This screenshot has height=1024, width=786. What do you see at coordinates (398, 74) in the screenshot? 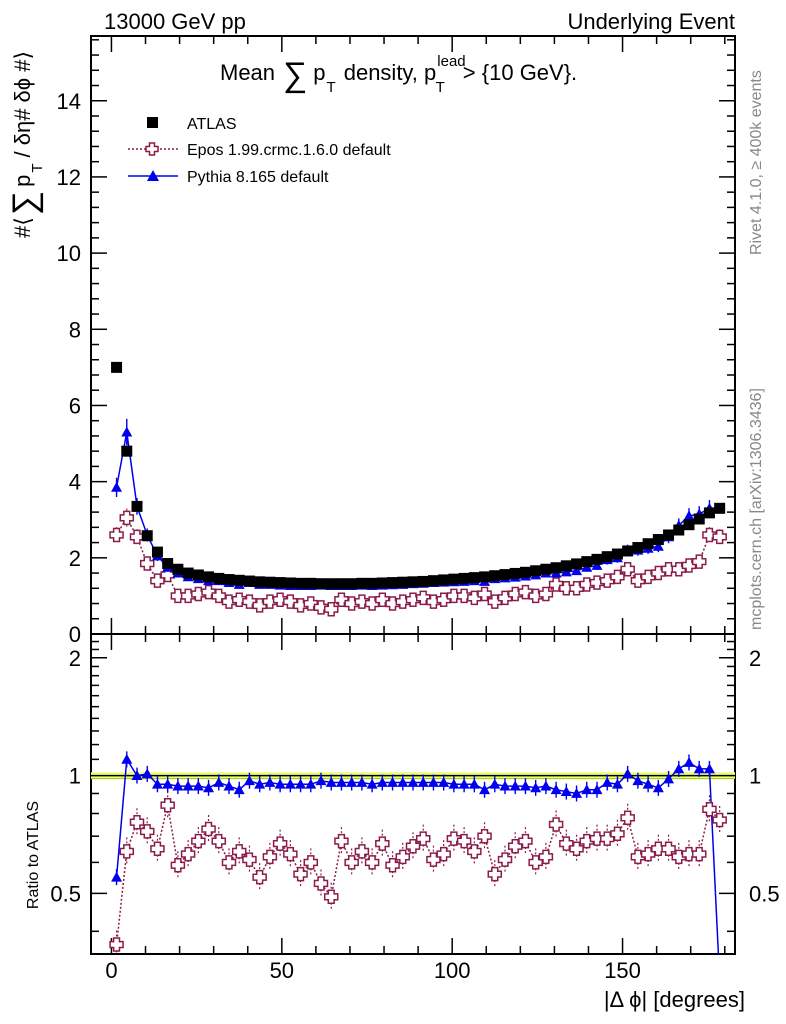
I see `chart-title: Mean ∑ pTdensity, plead T> {10 GeV}.` at bounding box center [398, 74].